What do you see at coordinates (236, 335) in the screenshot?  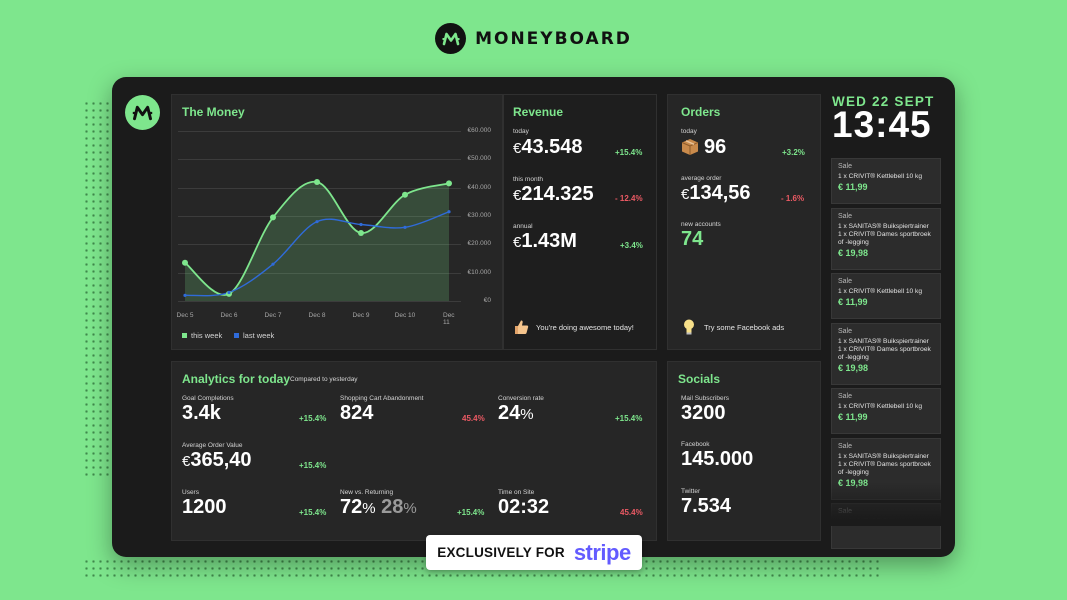 I see `last-week-swatch` at bounding box center [236, 335].